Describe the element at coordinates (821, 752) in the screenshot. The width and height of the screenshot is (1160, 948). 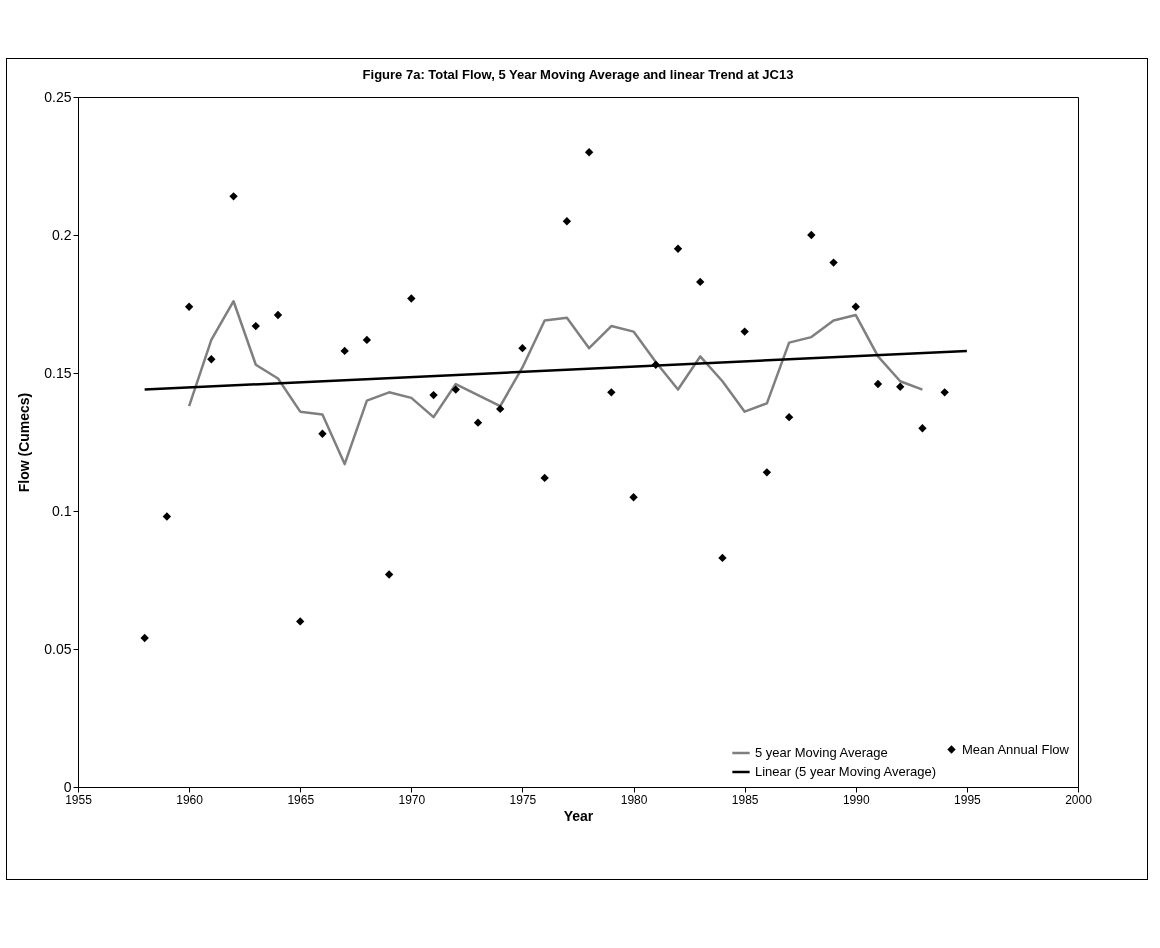
I see `legend-label: 5 year Moving Average` at that location.